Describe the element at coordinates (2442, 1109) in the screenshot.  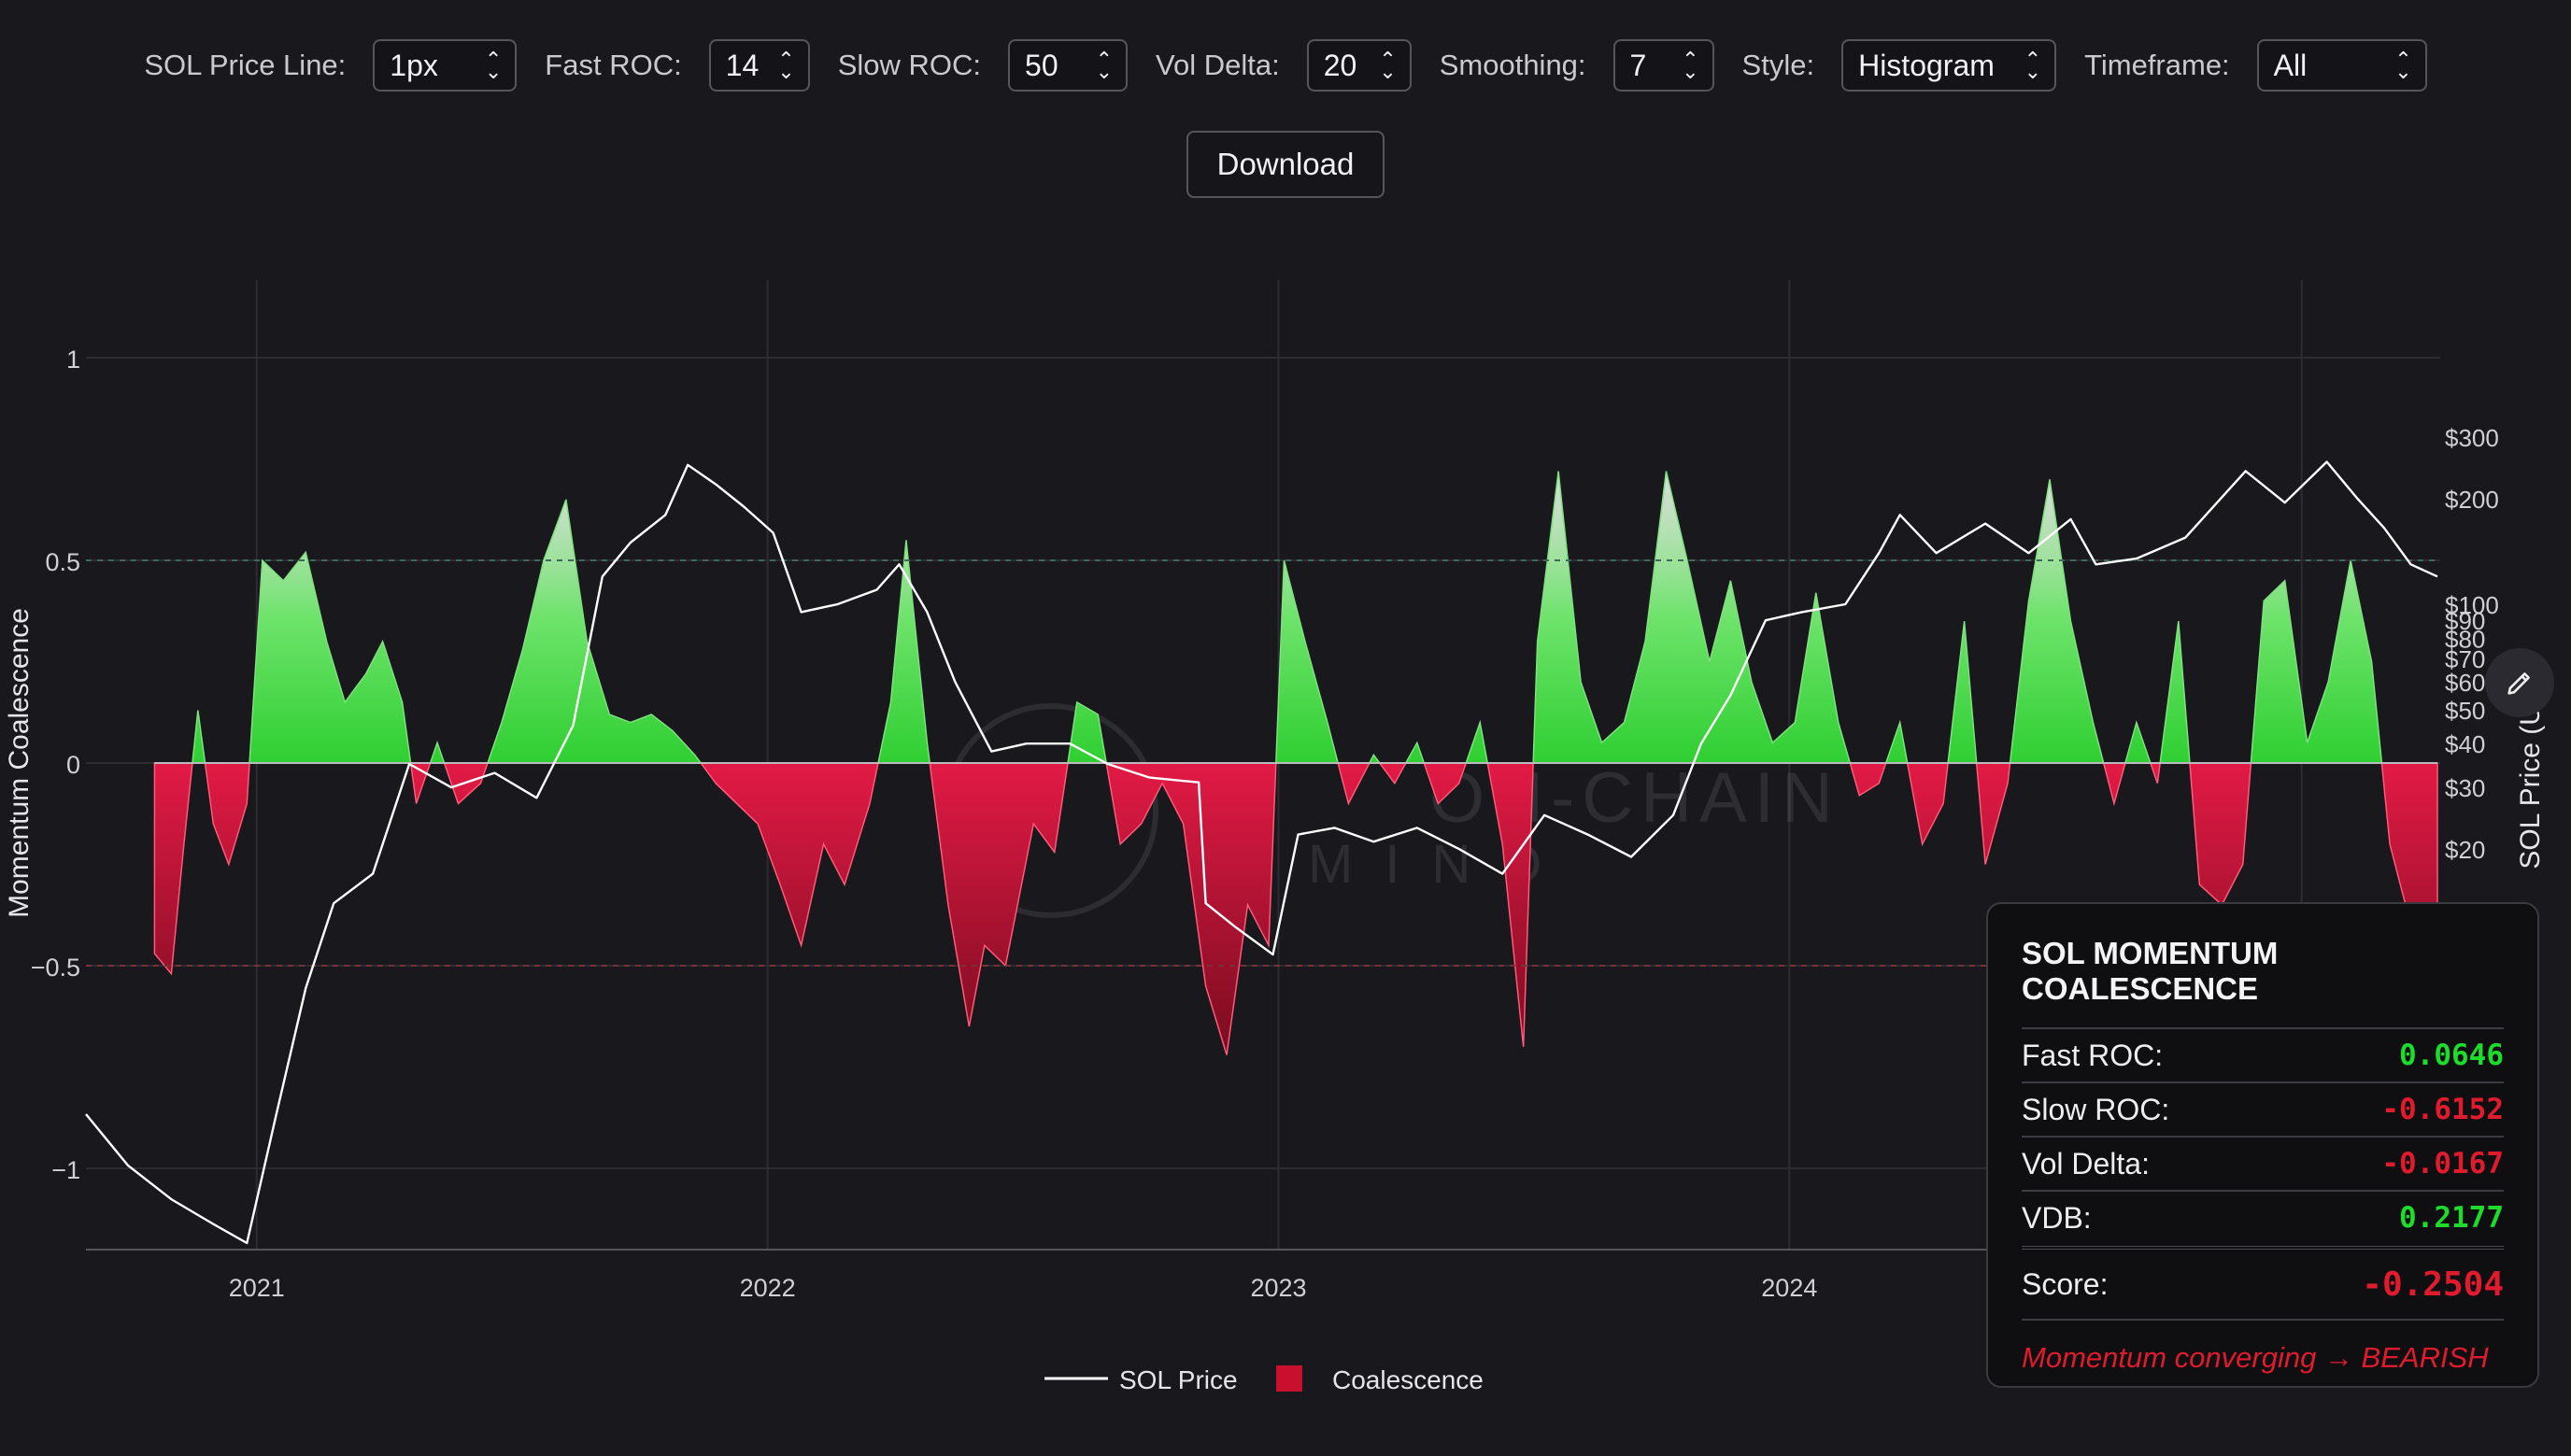
I see `metric-value: -0.6152` at that location.